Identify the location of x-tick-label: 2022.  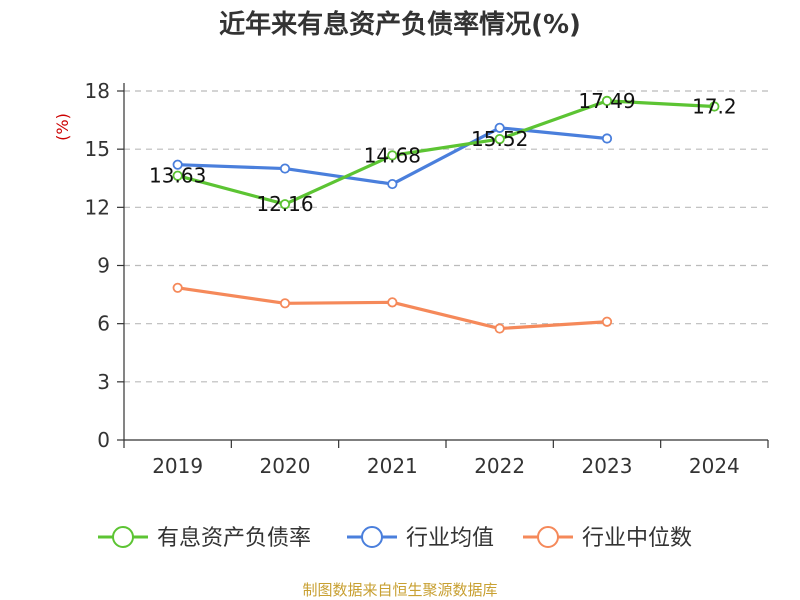
(499, 466).